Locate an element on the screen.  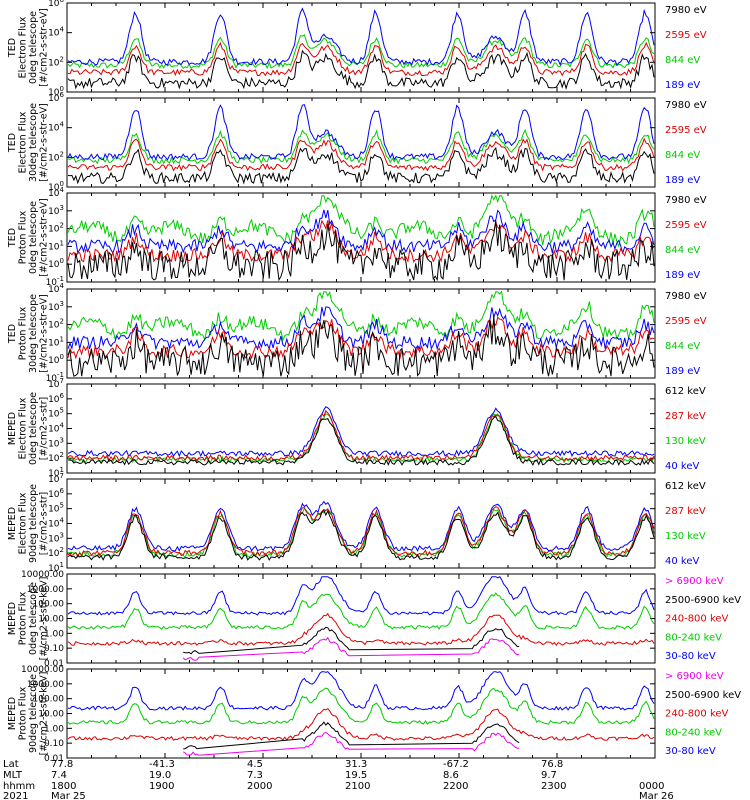
x-row-label: Lat is located at coordinates (11, 764).